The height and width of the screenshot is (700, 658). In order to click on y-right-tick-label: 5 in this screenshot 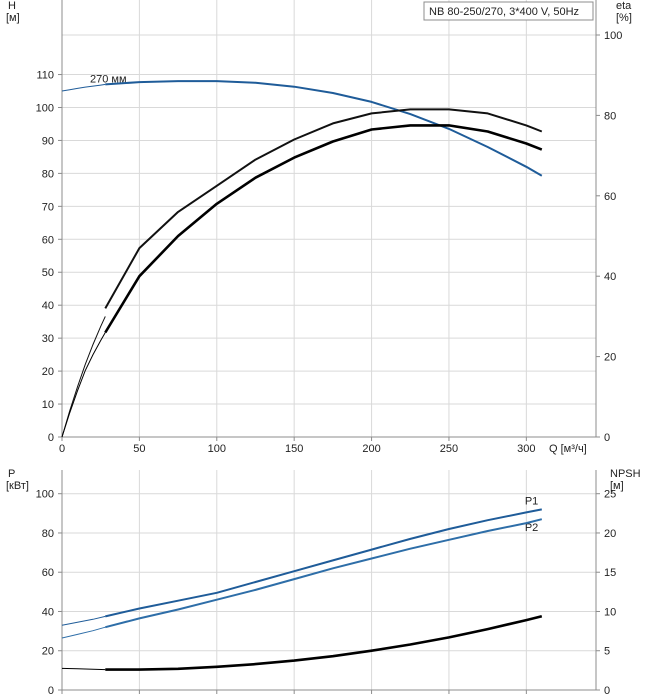, I will do `click(607, 652)`.